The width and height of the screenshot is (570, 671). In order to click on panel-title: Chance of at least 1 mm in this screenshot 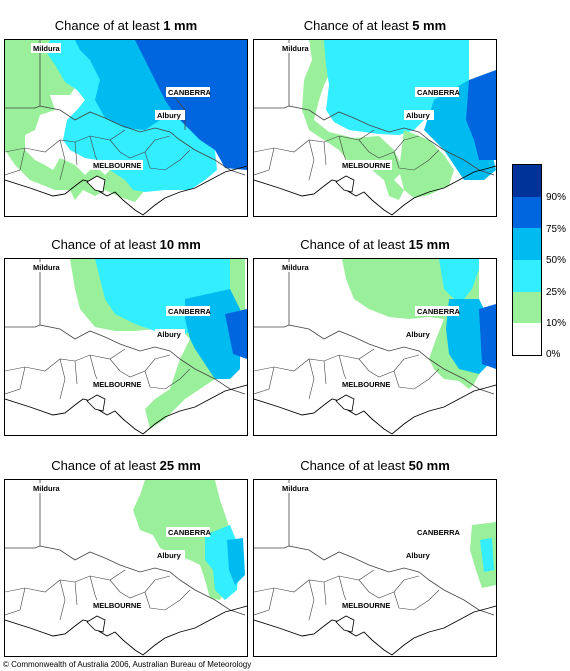, I will do `click(126, 27)`.